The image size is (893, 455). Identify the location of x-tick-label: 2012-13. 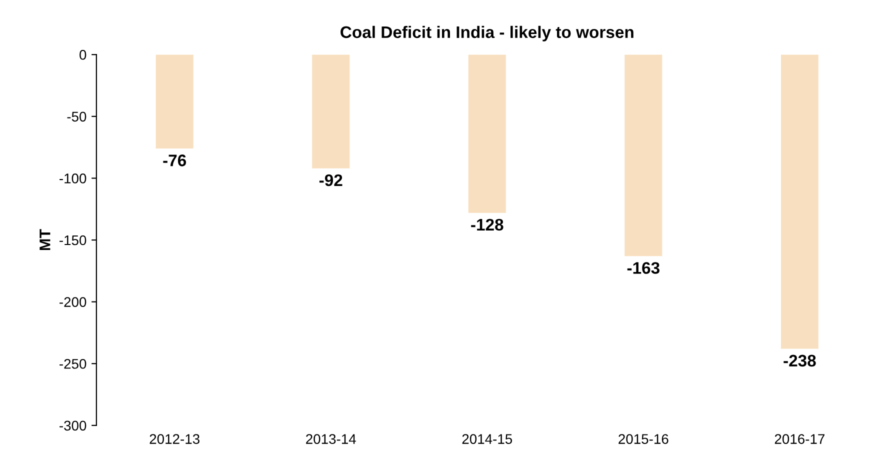
(175, 439).